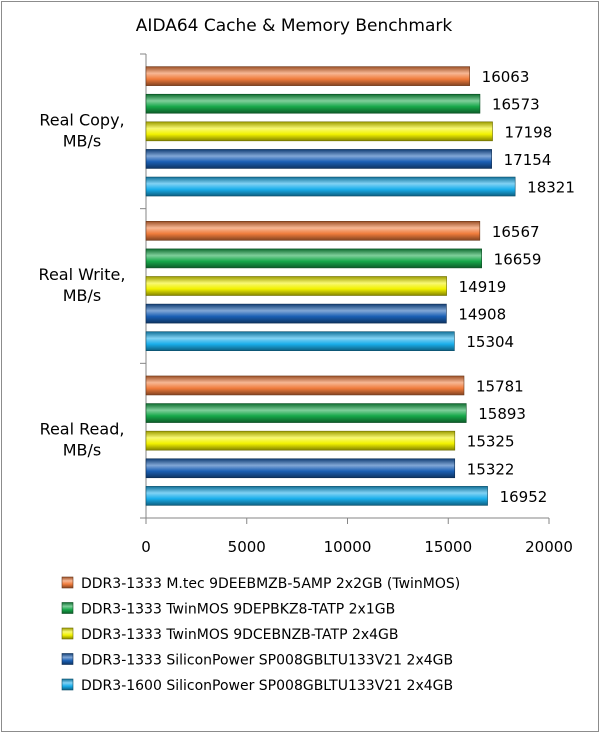 The image size is (602, 735). I want to click on data-label: 16063, so click(506, 77).